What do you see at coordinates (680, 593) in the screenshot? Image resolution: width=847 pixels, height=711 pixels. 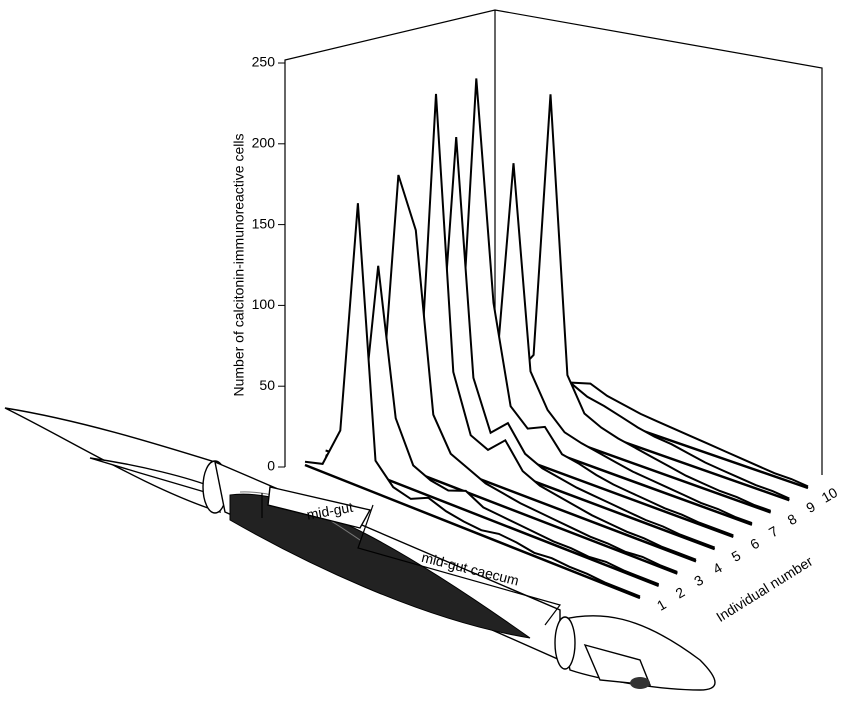 I see `z-tick-label: 2` at bounding box center [680, 593].